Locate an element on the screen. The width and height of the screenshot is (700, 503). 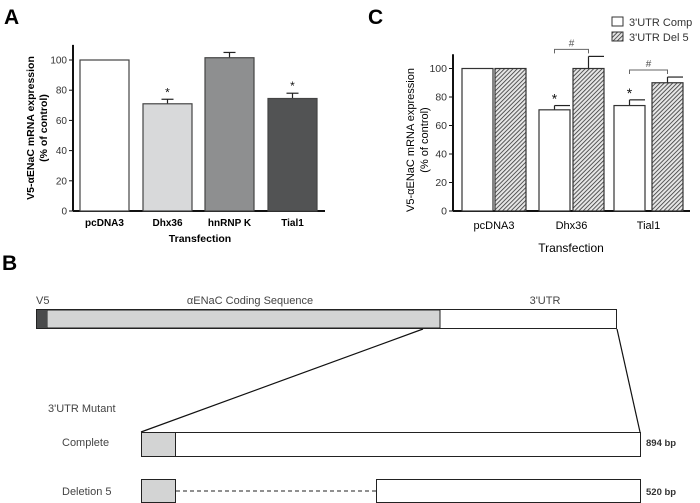
chart-c-ylabel2: (% of control) is located at coordinates (425, 139).